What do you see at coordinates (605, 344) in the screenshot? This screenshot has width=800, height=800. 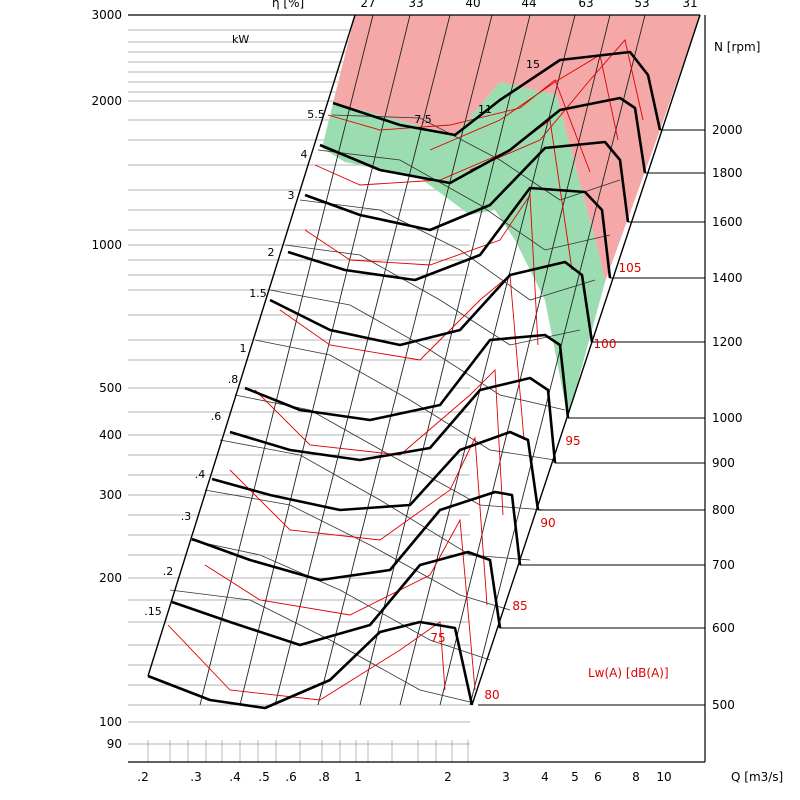 I see `sound-label: 100` at bounding box center [605, 344].